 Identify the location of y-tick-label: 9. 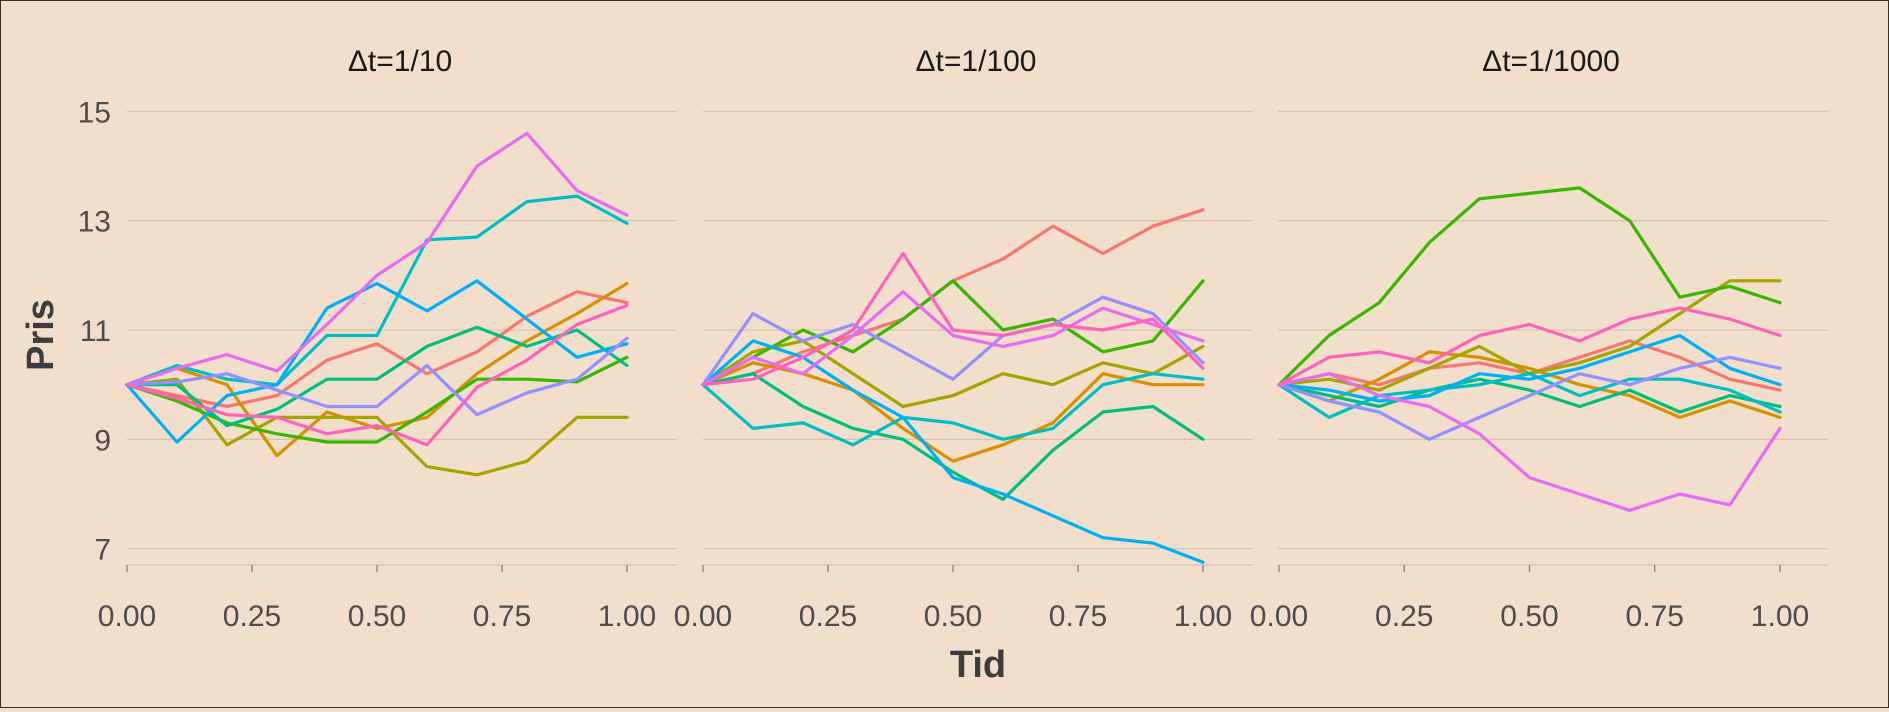
(102, 440).